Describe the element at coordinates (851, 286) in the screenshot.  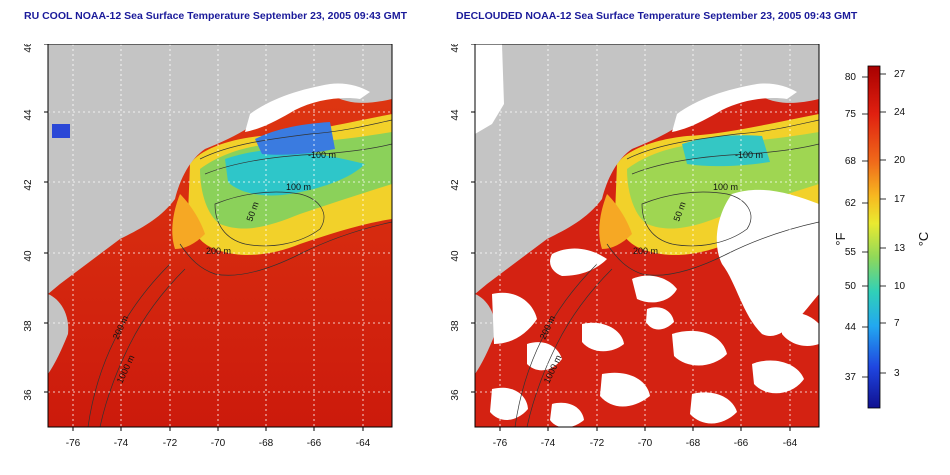
I see `svg-text: 50` at that location.